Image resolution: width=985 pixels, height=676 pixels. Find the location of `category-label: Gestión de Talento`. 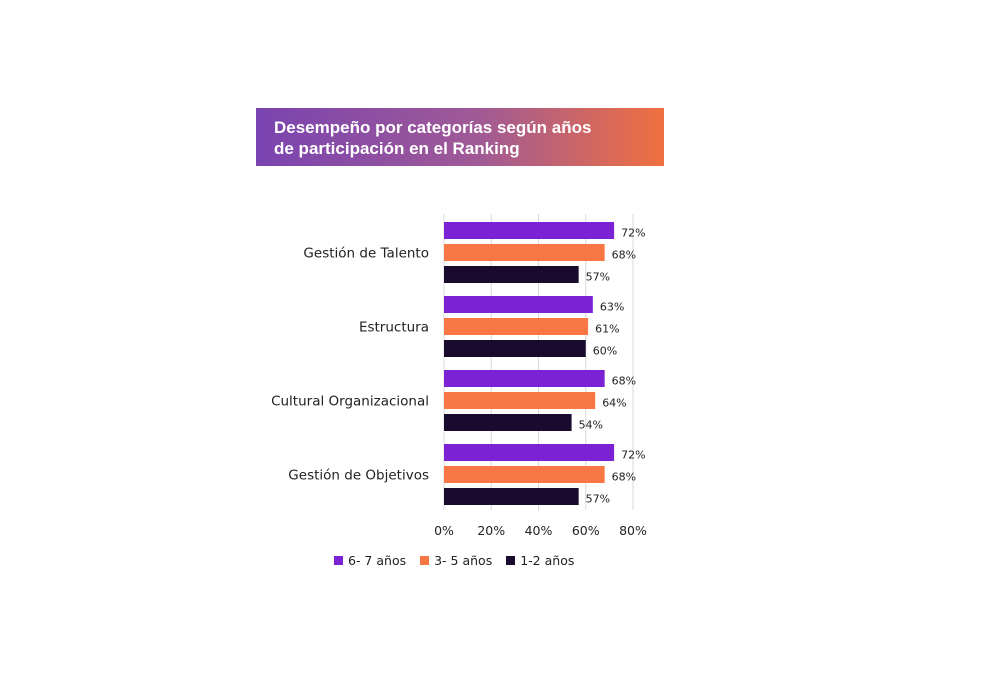

category-label: Gestión de Talento is located at coordinates (366, 254).